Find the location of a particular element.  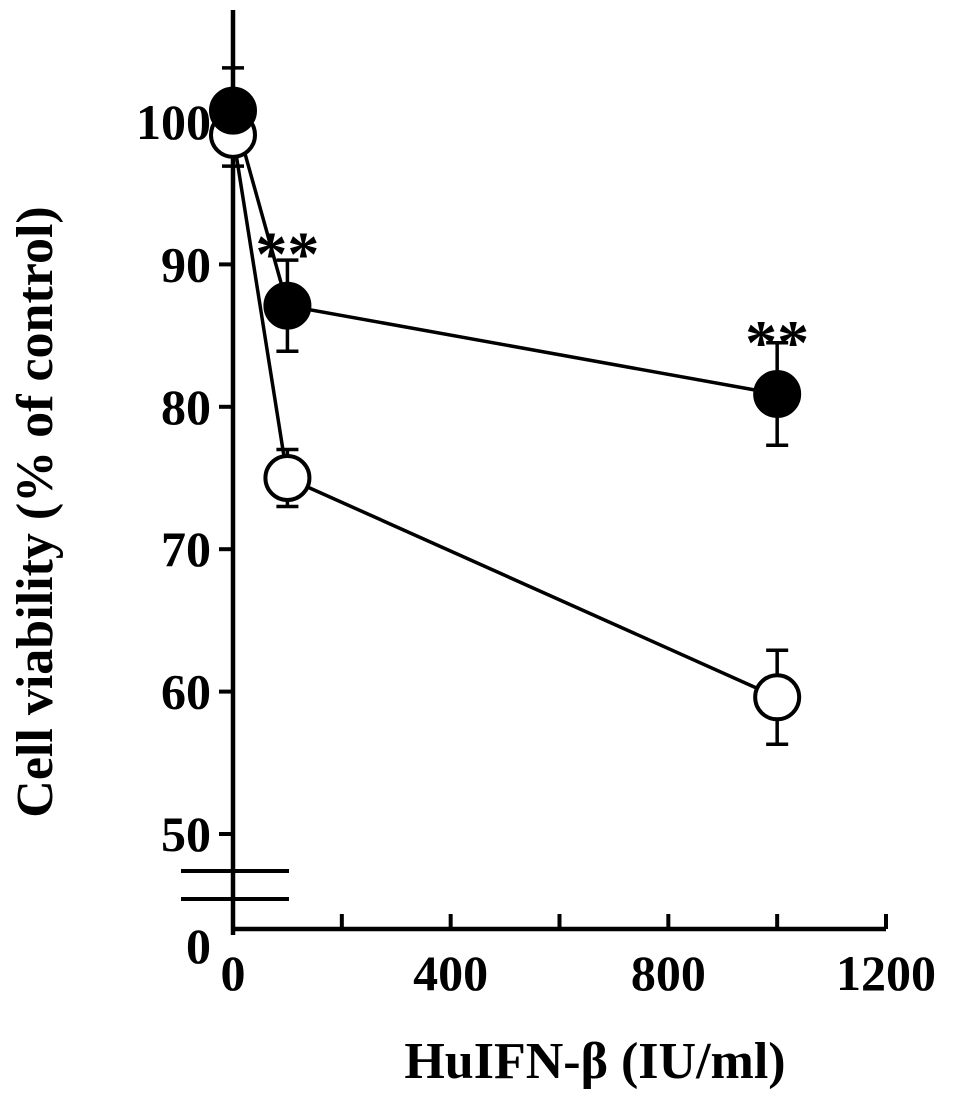

y-tick-label: 70 is located at coordinates (186, 549).